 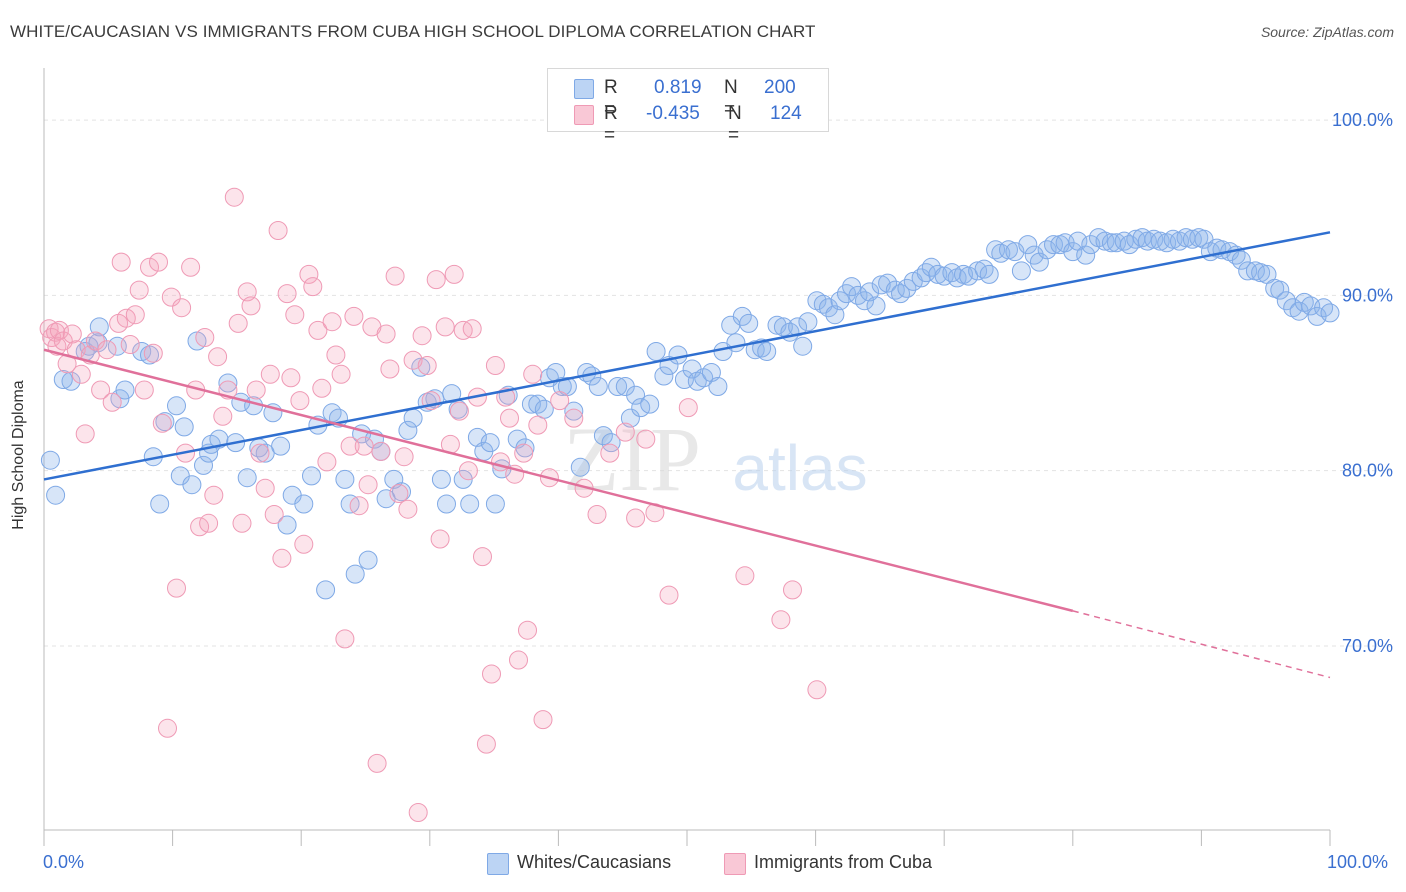 I want to click on whites-swatch, so click(x=584, y=89).